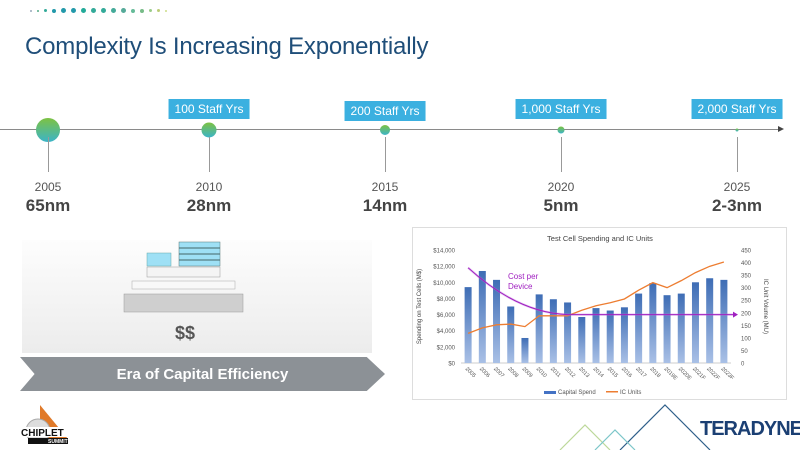 Image resolution: width=800 pixels, height=455 pixels. I want to click on y-right-tick-label: 200, so click(746, 314).